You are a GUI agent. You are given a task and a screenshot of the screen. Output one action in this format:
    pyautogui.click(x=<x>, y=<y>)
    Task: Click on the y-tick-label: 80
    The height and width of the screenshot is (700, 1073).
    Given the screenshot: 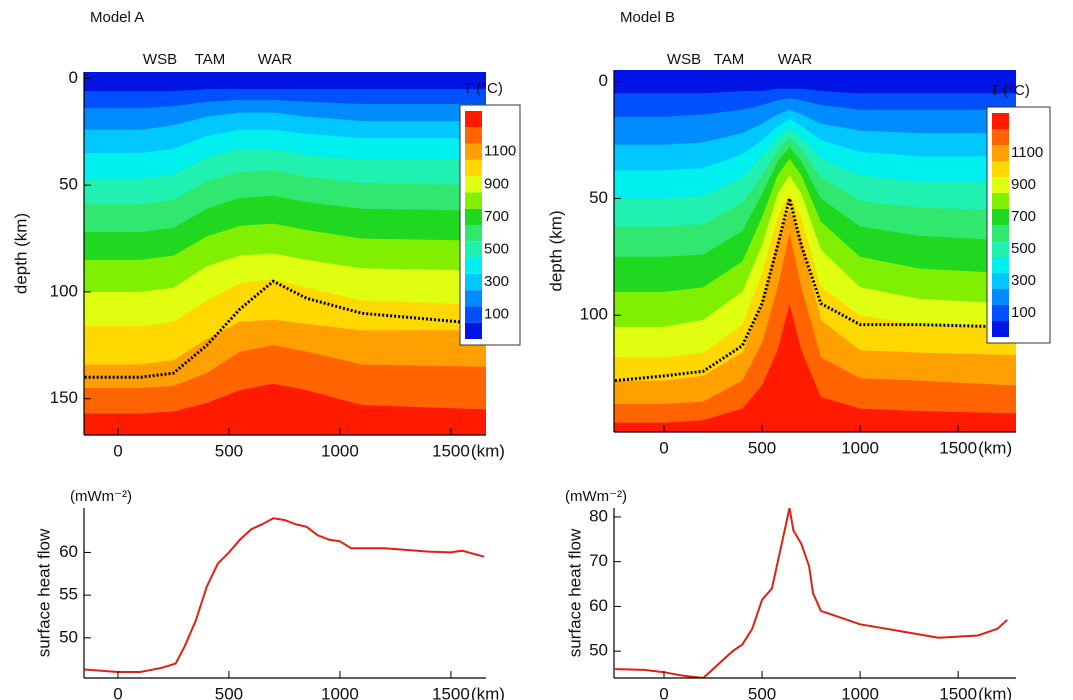 What is the action you would take?
    pyautogui.click(x=598, y=515)
    